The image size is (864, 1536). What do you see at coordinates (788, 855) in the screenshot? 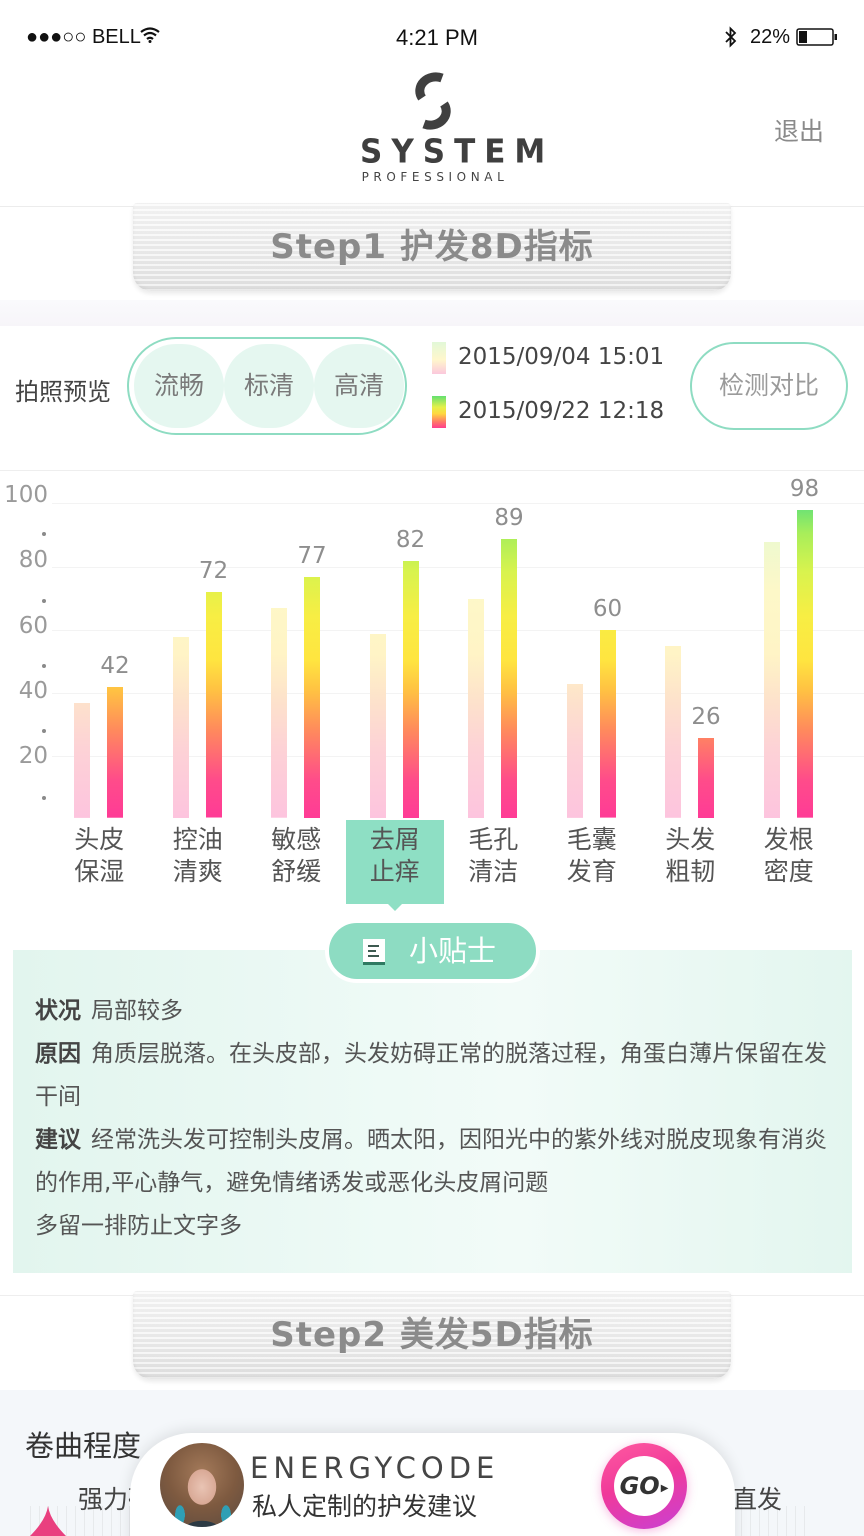
I see `category-label: 发根 密度` at bounding box center [788, 855].